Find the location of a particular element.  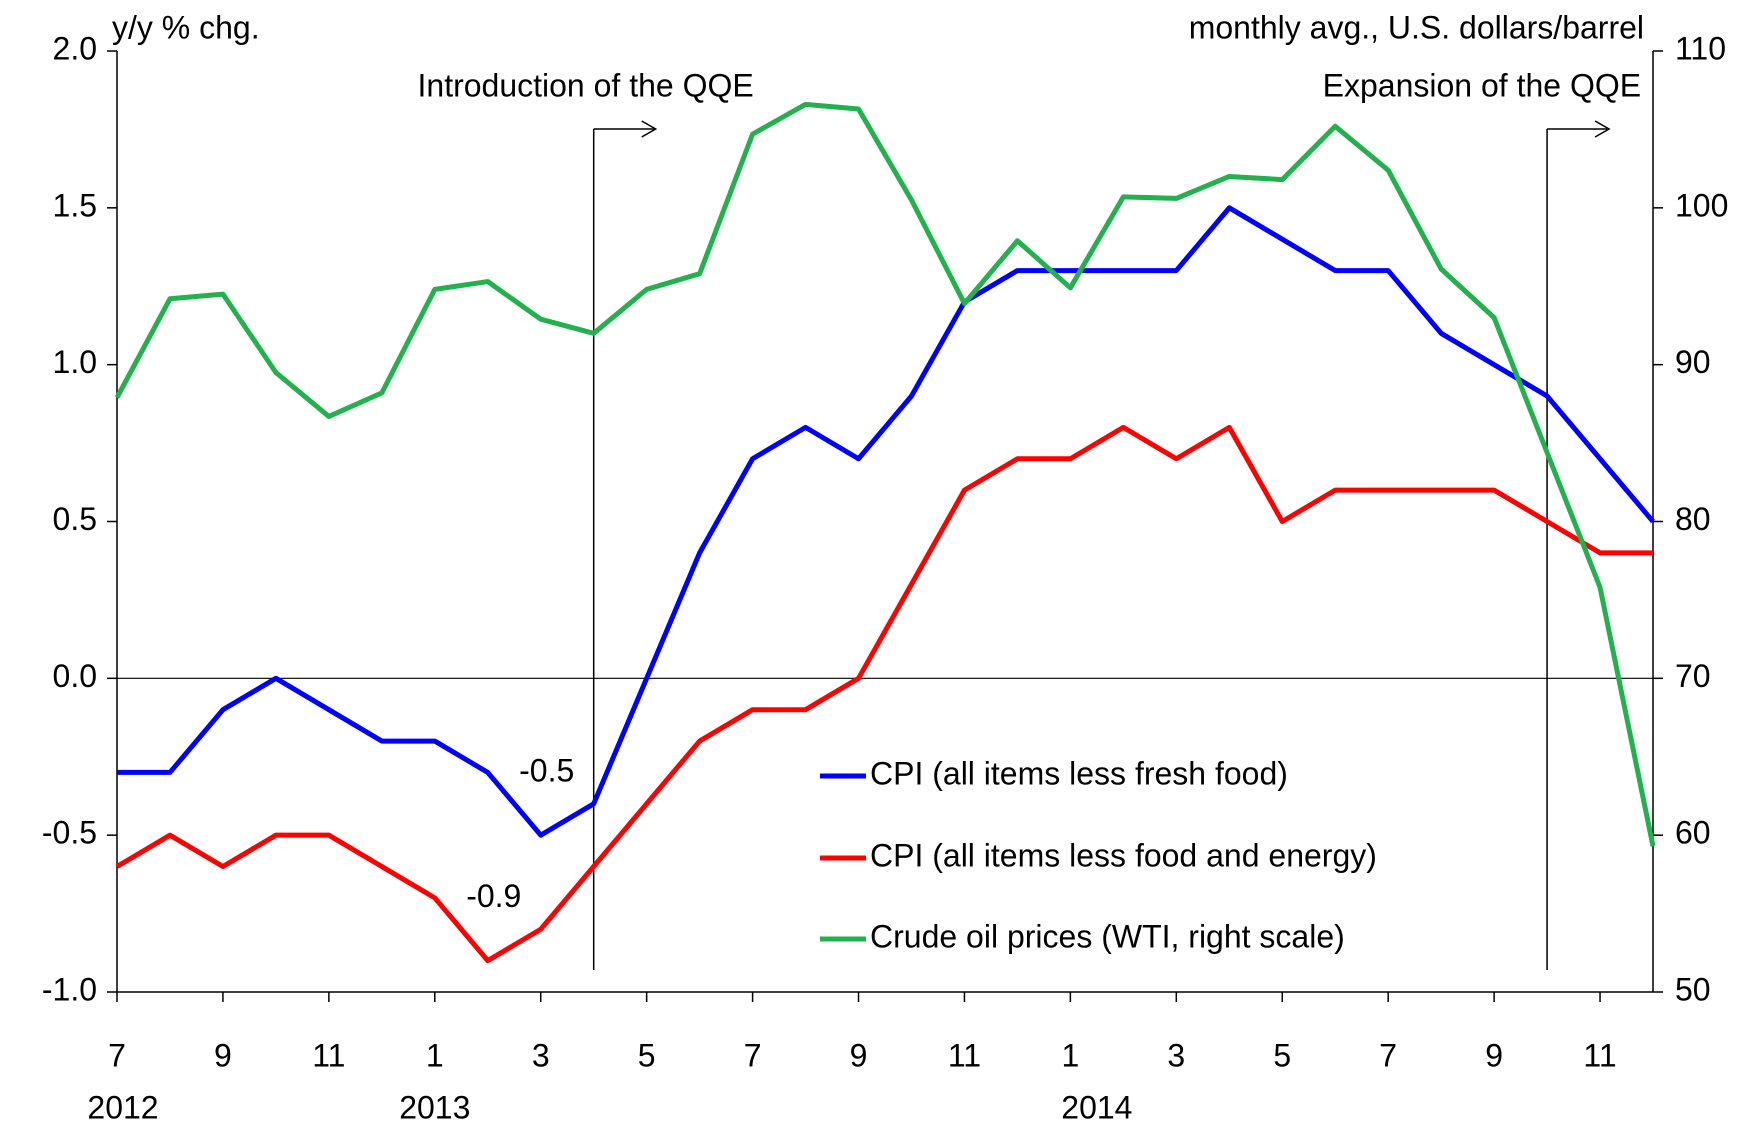

annotation-text: Introduction of the QQE is located at coordinates (586, 85).